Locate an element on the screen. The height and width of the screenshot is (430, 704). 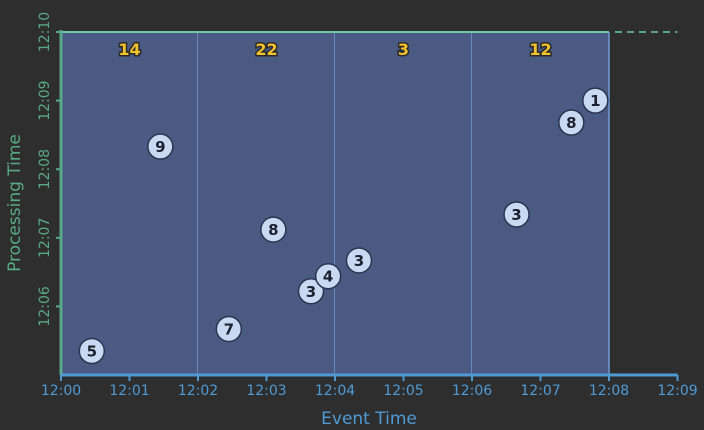
x-tick-label: 12:07 is located at coordinates (540, 391).